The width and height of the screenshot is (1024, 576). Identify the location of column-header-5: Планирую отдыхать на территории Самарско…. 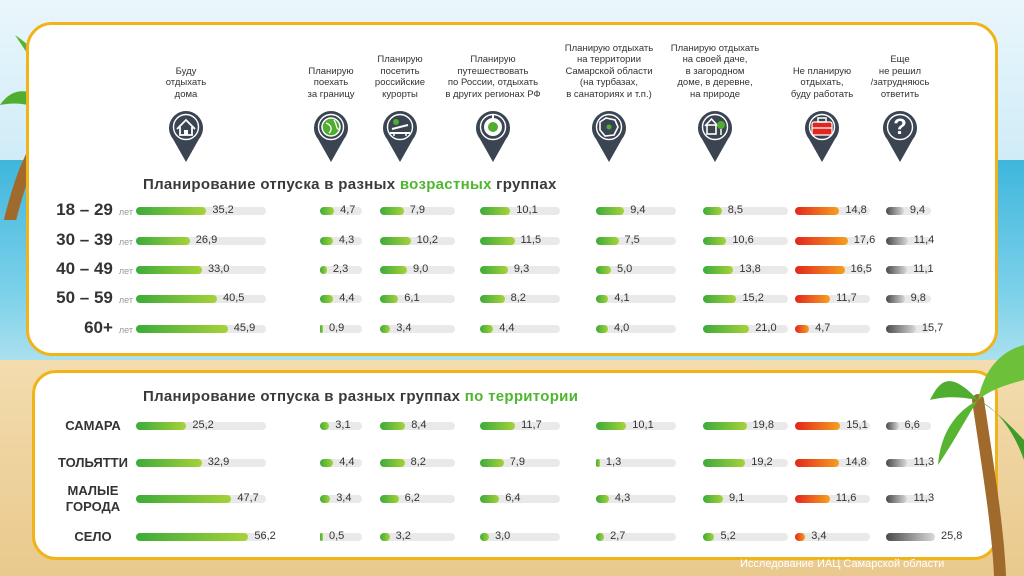
(609, 71).